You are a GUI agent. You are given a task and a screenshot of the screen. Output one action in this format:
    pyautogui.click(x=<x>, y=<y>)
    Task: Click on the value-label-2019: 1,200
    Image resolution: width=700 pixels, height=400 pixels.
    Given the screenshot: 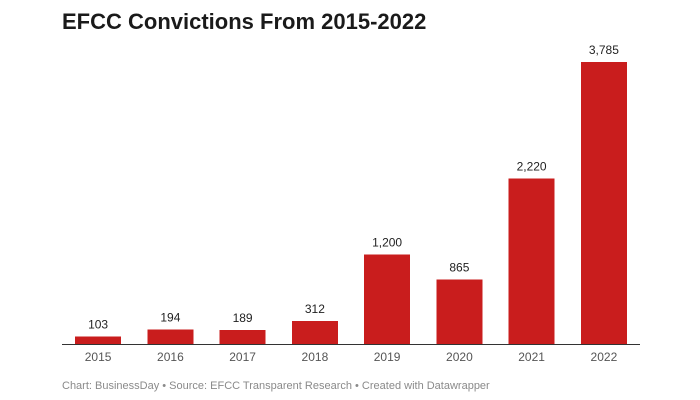 What is the action you would take?
    pyautogui.click(x=387, y=243)
    